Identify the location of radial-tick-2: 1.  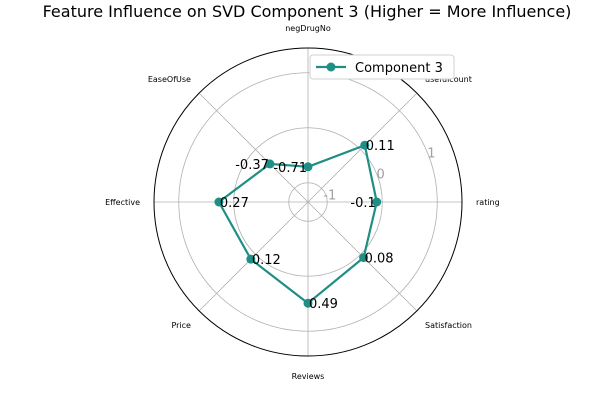
(431, 154).